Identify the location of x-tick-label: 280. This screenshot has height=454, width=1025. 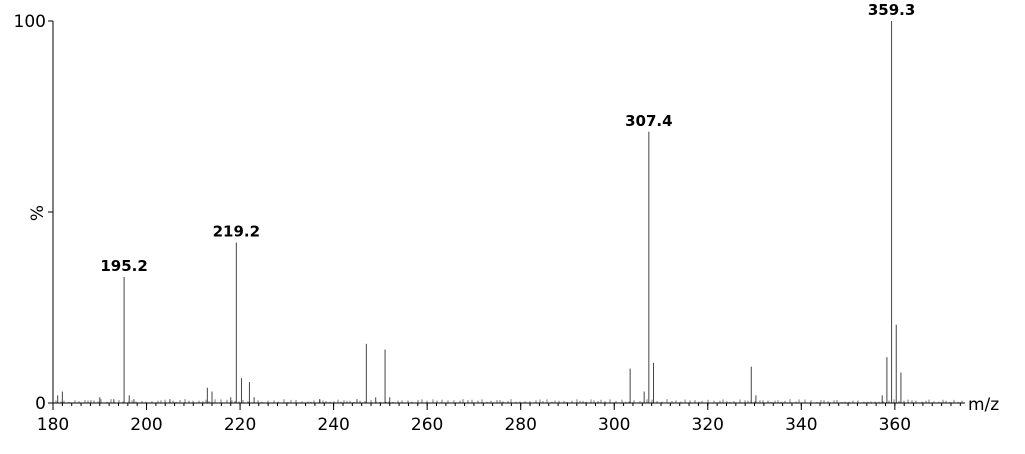
(520, 425).